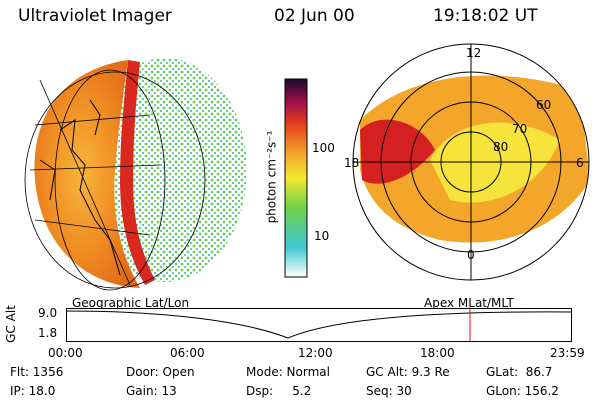 The height and width of the screenshot is (400, 600). I want to click on colorbar-scale, so click(296, 178).